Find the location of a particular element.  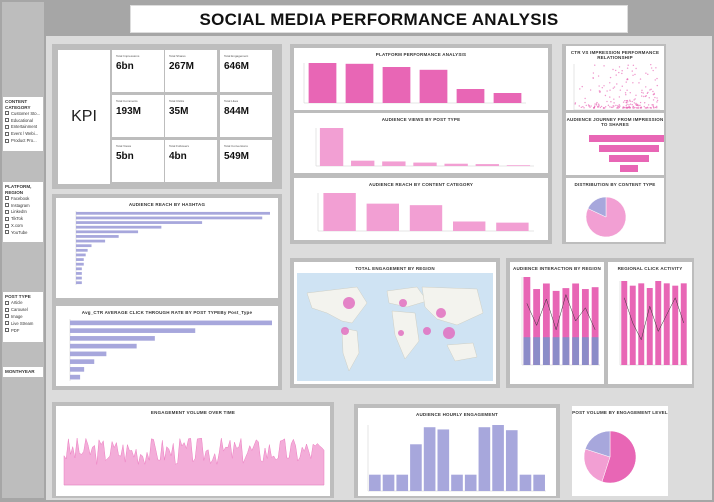

slicer-option: Educational is located at coordinates (23, 120).